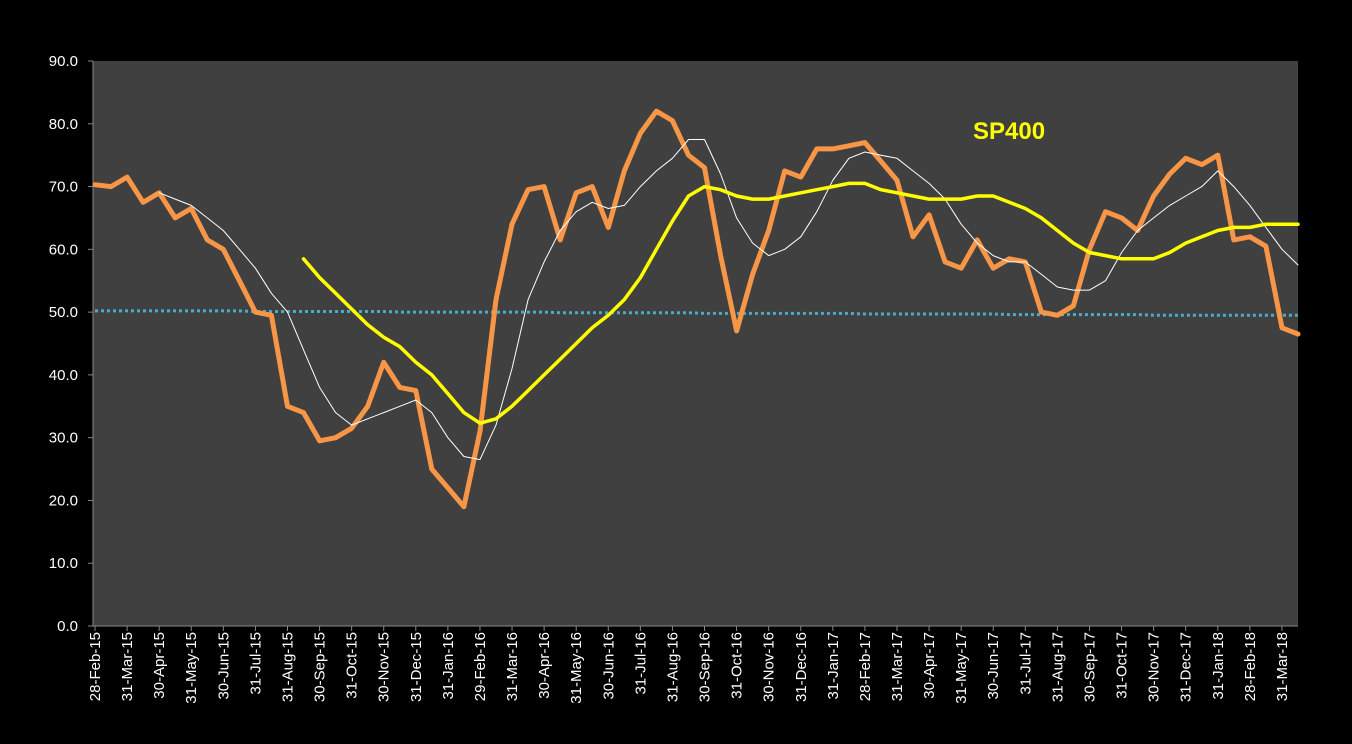 Image resolution: width=1352 pixels, height=744 pixels. I want to click on x-tick-label: 31-Aug-16, so click(672, 667).